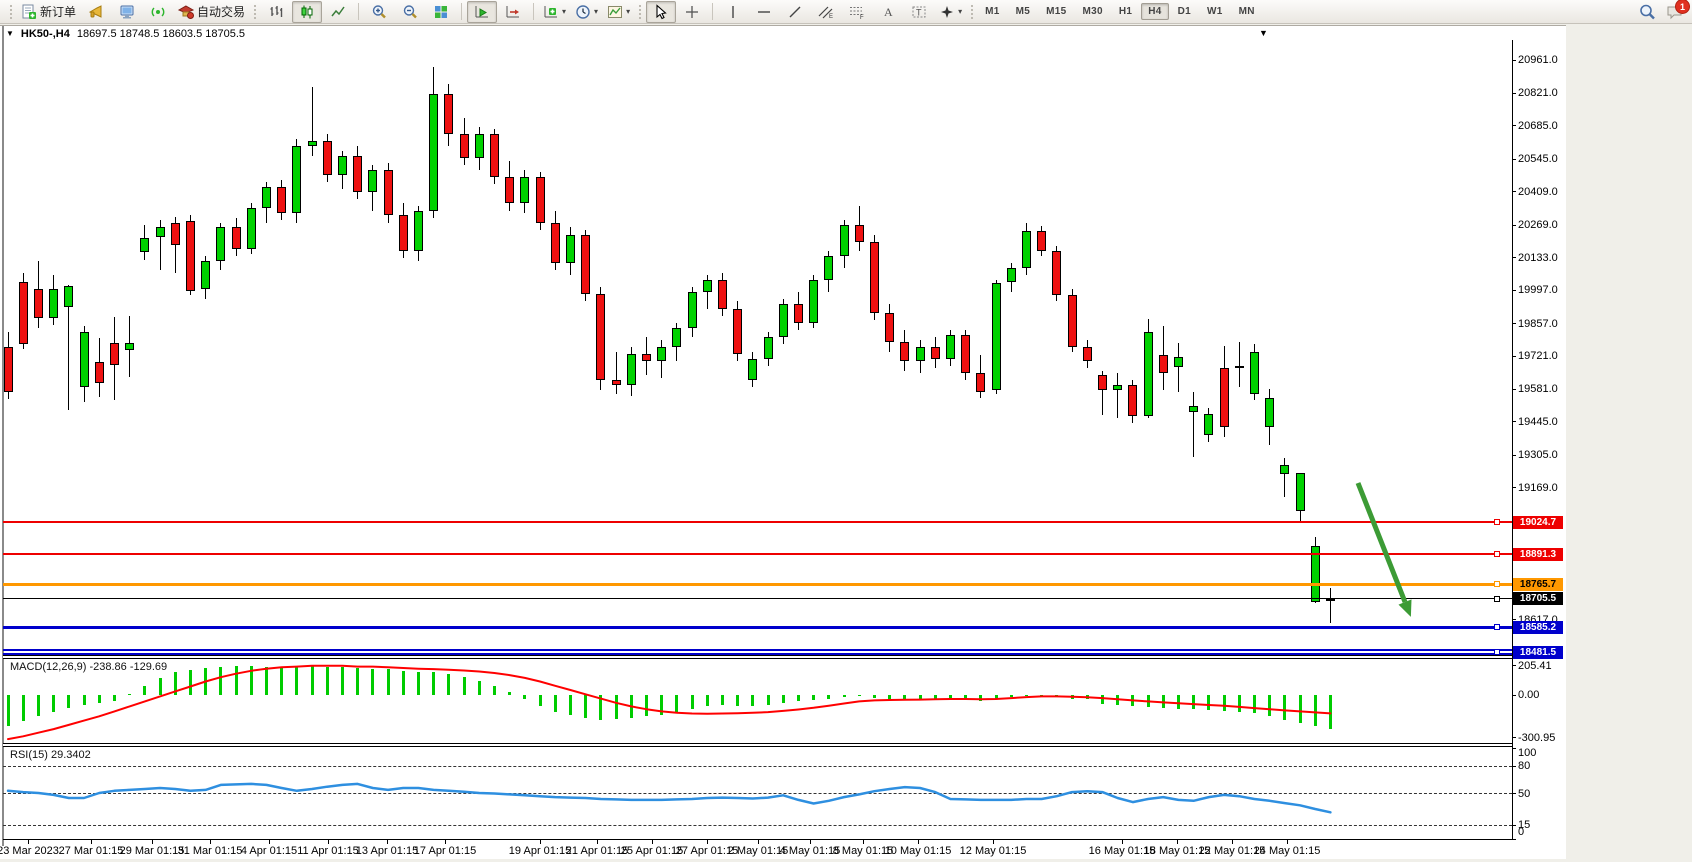  What do you see at coordinates (1537, 737) in the screenshot?
I see `macd-scale-label: -300.95` at bounding box center [1537, 737].